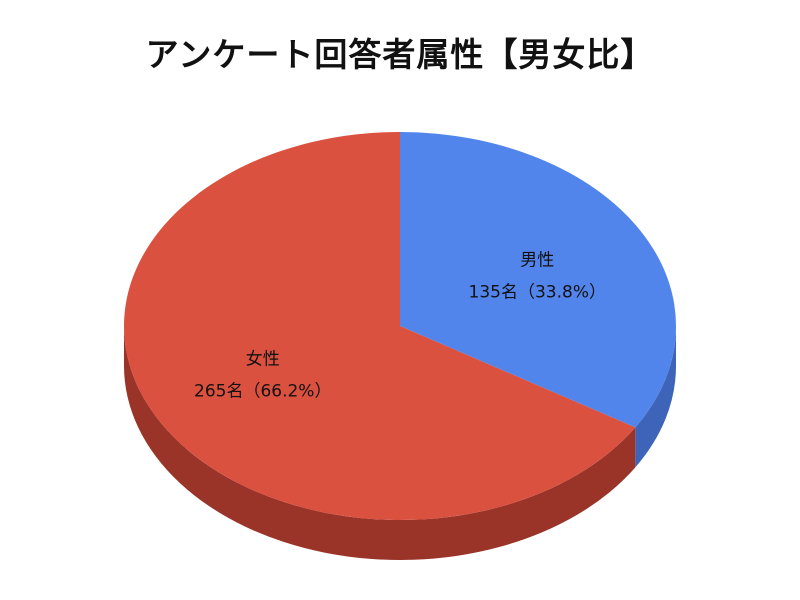 This screenshot has height=600, width=800. I want to click on slice-label-value-0: 135名（33.8%）, so click(537, 293).